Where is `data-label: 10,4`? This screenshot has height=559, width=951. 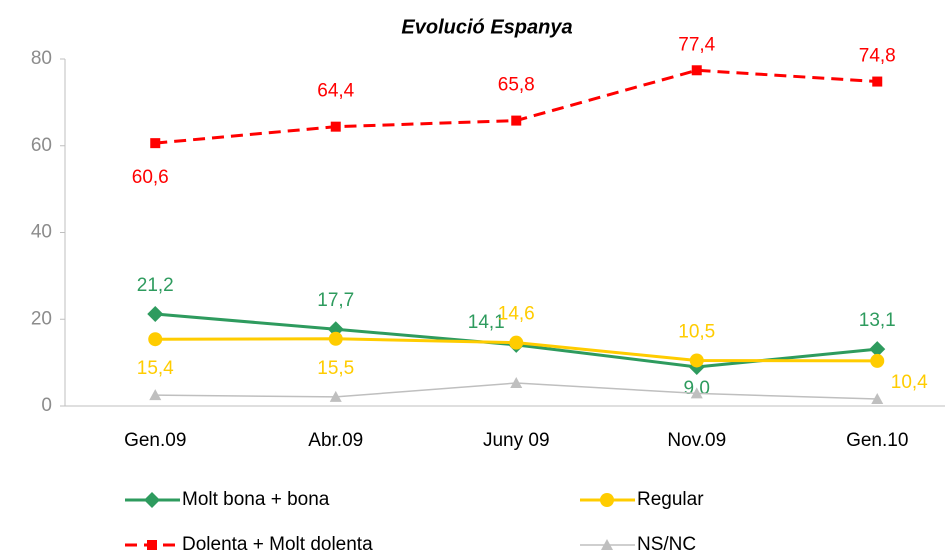 data-label: 10,4 is located at coordinates (909, 382).